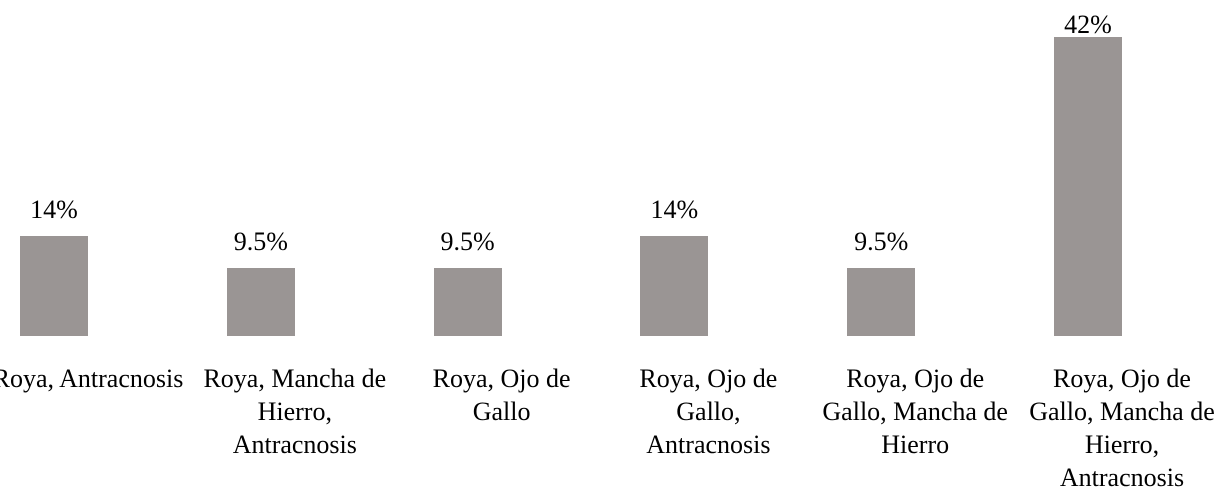 The image size is (1222, 497). I want to click on category-label: Roya, Ojo de Gallo, so click(501, 395).